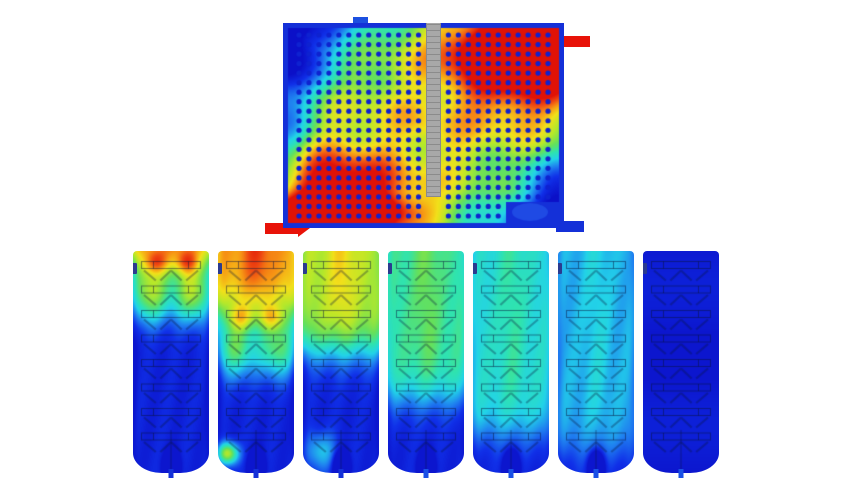 The image size is (850, 495). I want to click on dimpled-plate-contour, so click(423, 125).